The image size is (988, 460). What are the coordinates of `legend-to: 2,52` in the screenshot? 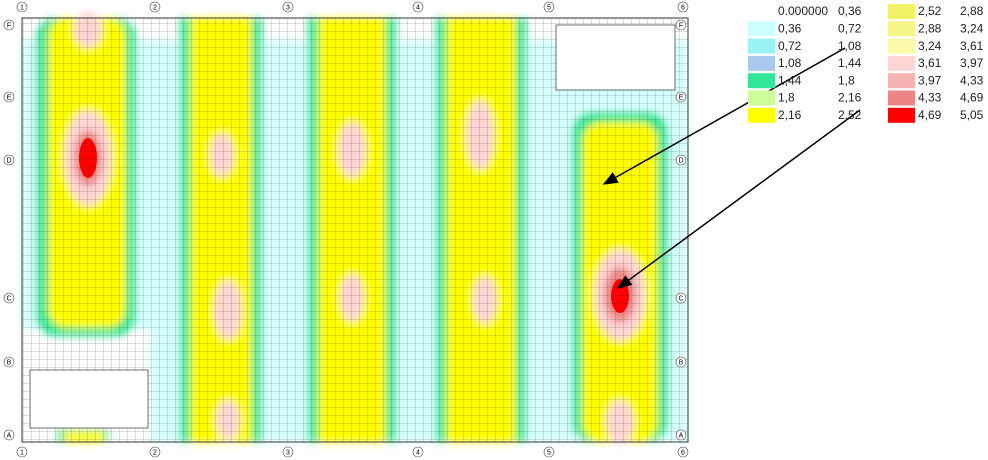 It's located at (850, 115).